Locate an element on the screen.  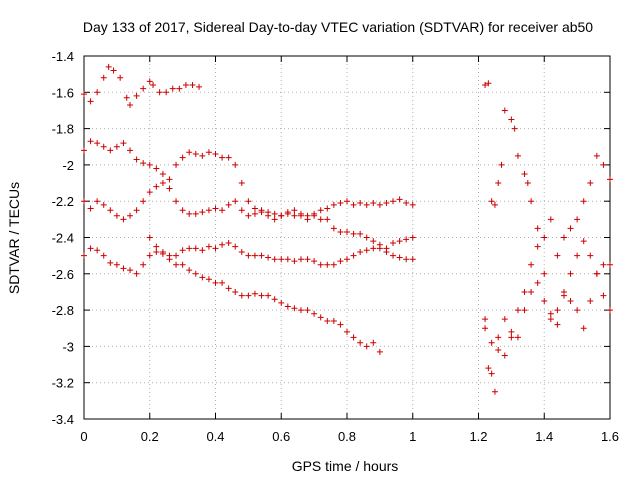
y-tick-labels: -1.4 -1.6 -1.8 -2 -2.2 -2.4 -2.6 -2.8 -3 -3.2 -3.4 is located at coordinates (63, 238).